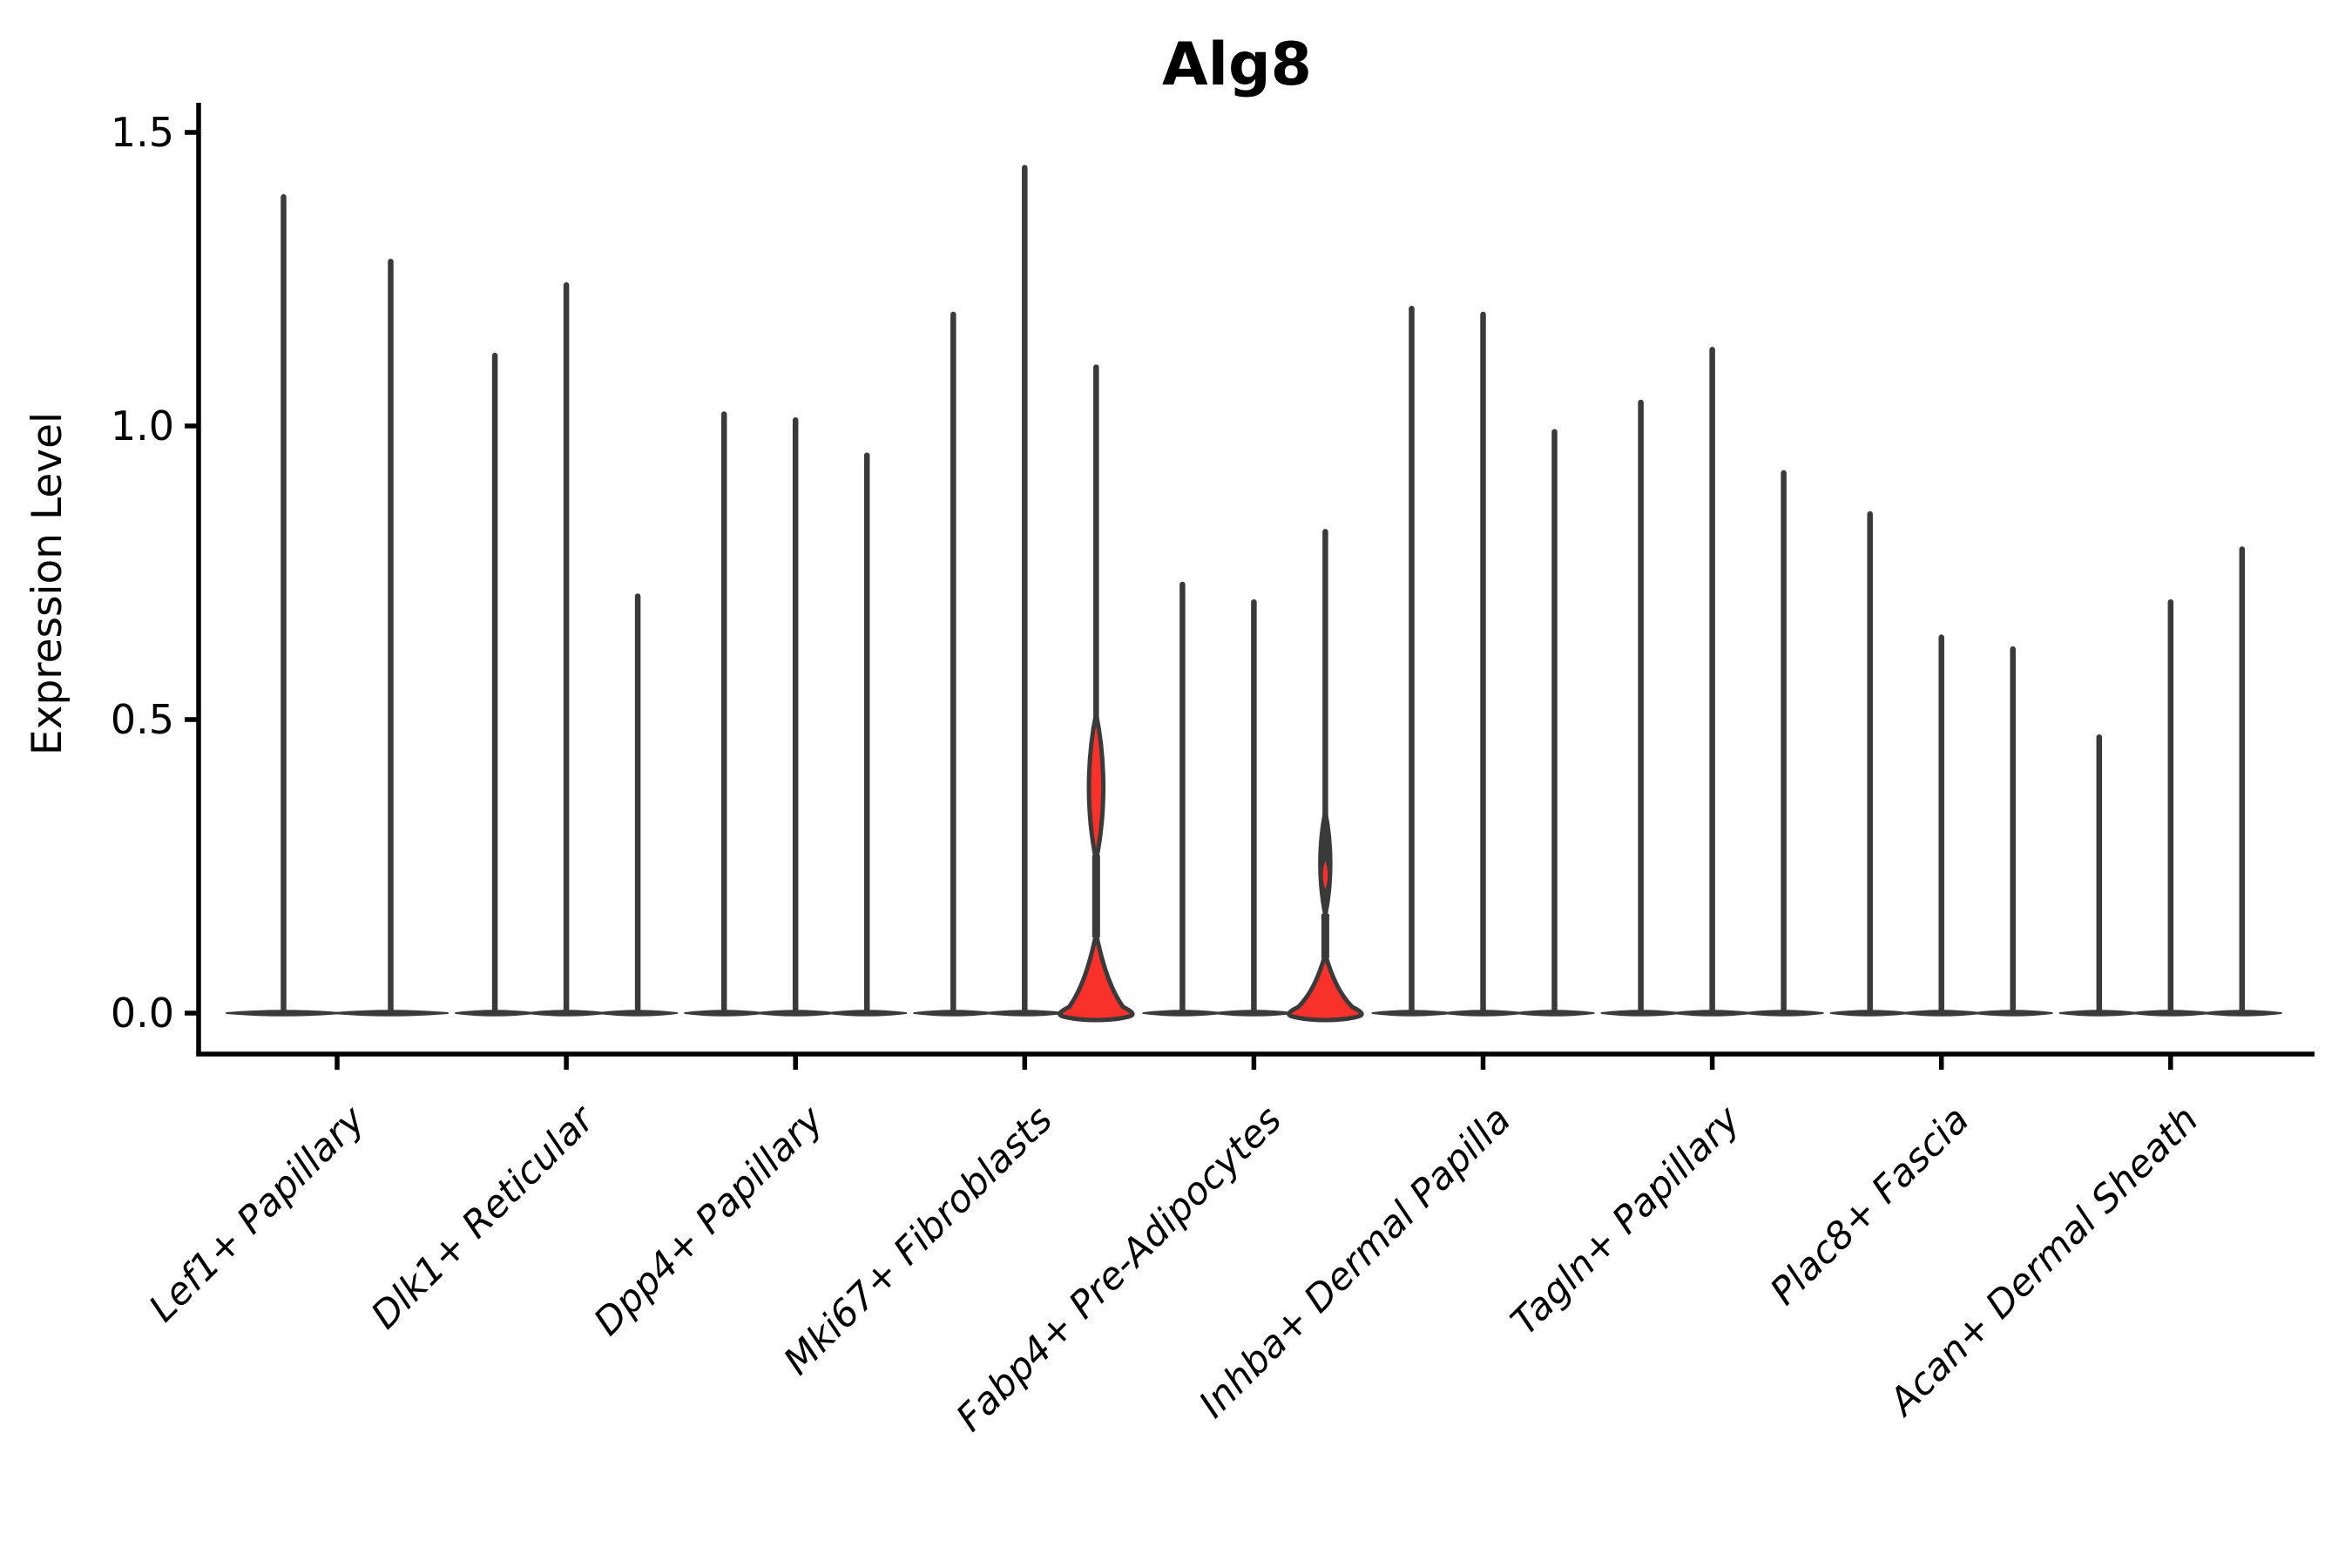  Describe the element at coordinates (48, 583) in the screenshot. I see `y-axis-label: Expression Level` at that location.